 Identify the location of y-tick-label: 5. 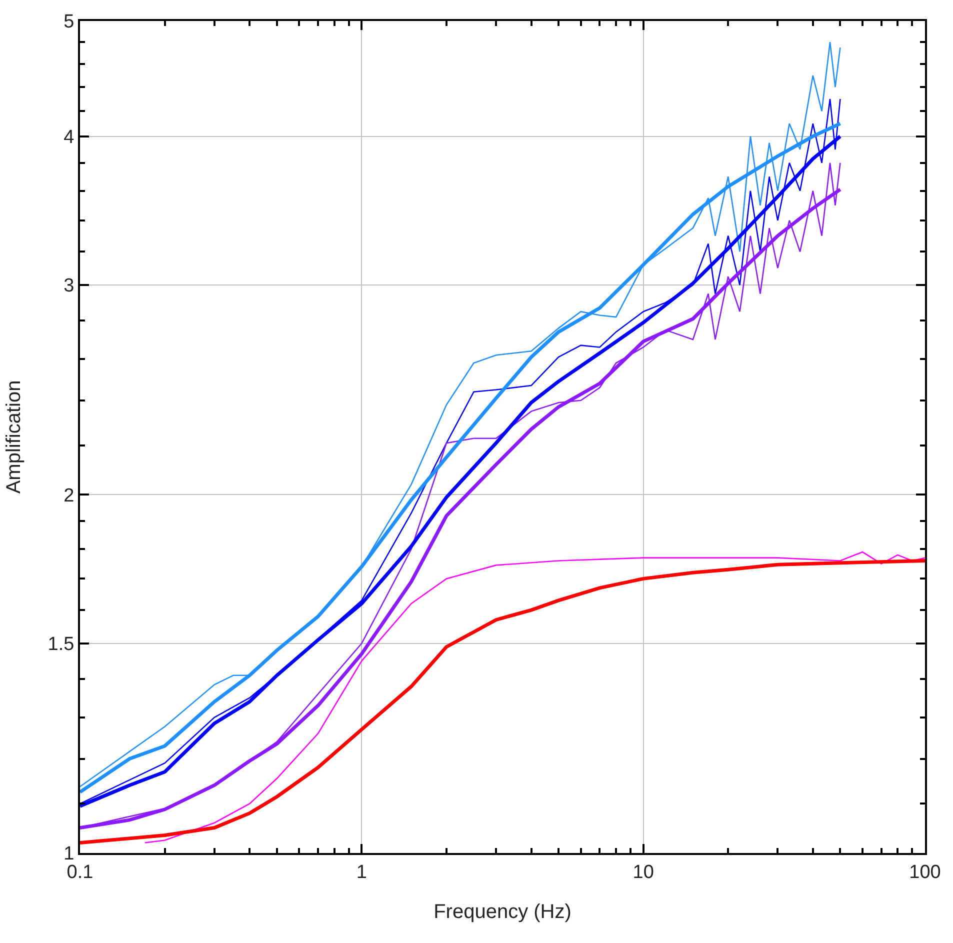
(69, 22).